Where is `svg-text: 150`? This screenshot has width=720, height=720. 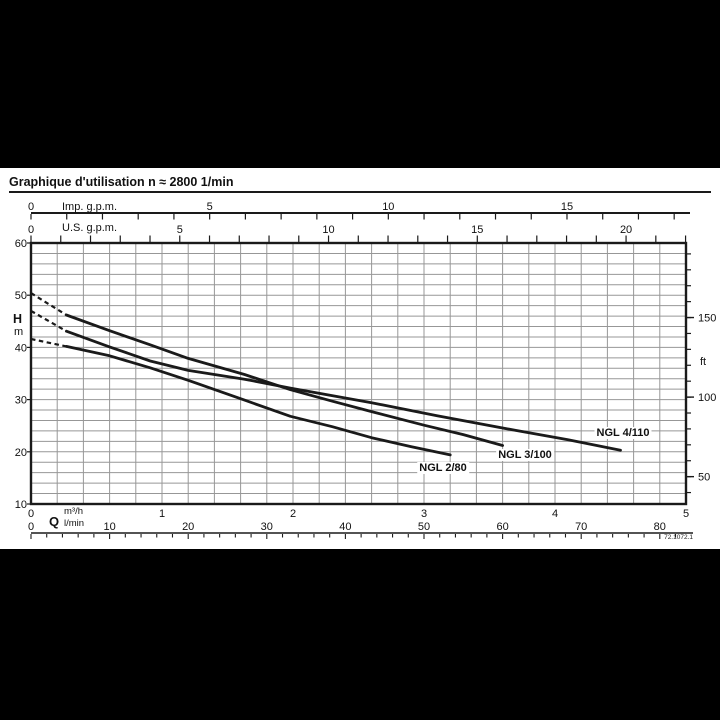
svg-text: 150 is located at coordinates (707, 319).